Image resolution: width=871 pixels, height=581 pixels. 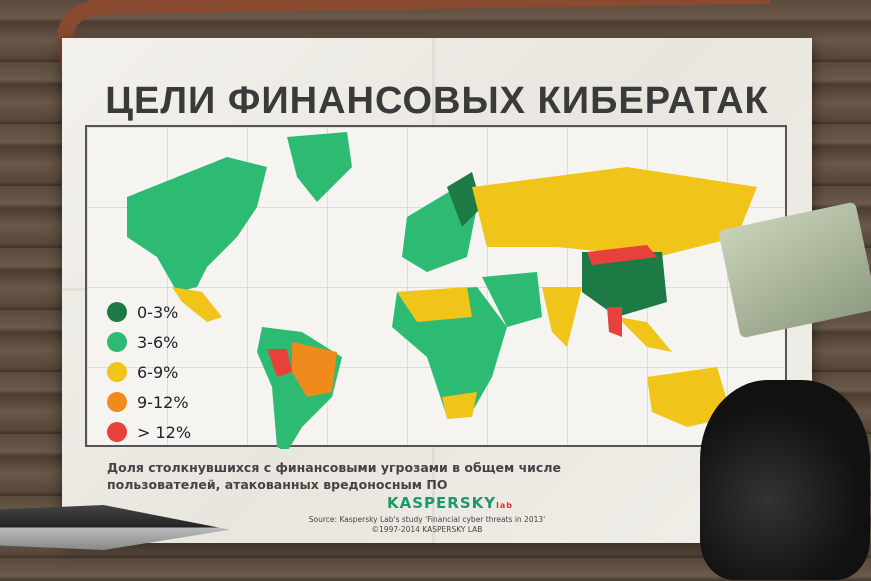 I want to click on region-mongolia, so click(x=622, y=255).